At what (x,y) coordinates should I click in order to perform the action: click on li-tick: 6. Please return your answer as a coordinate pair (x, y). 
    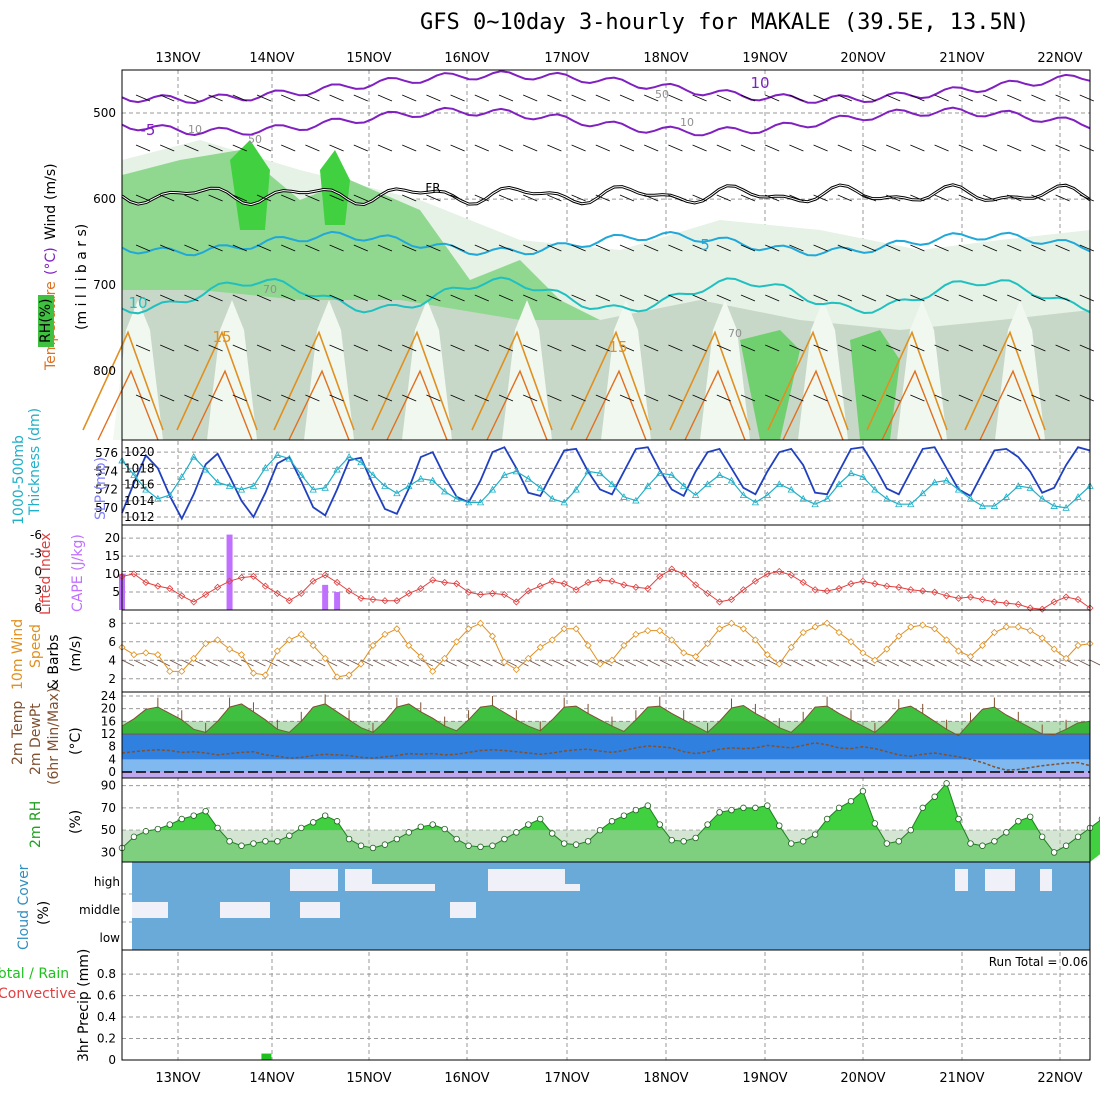
    Looking at the image, I should click on (38, 608).